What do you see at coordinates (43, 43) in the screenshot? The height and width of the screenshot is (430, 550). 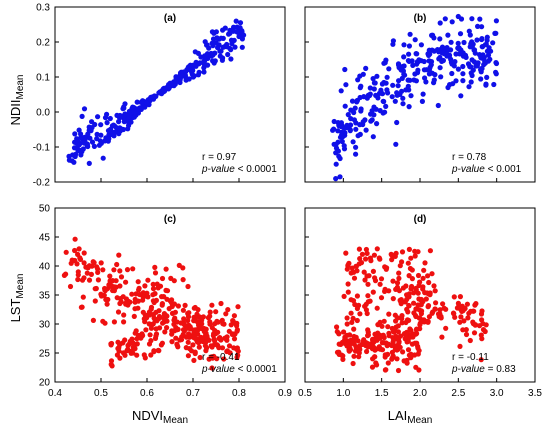 I see `y-tick-label: 0.2` at bounding box center [43, 43].